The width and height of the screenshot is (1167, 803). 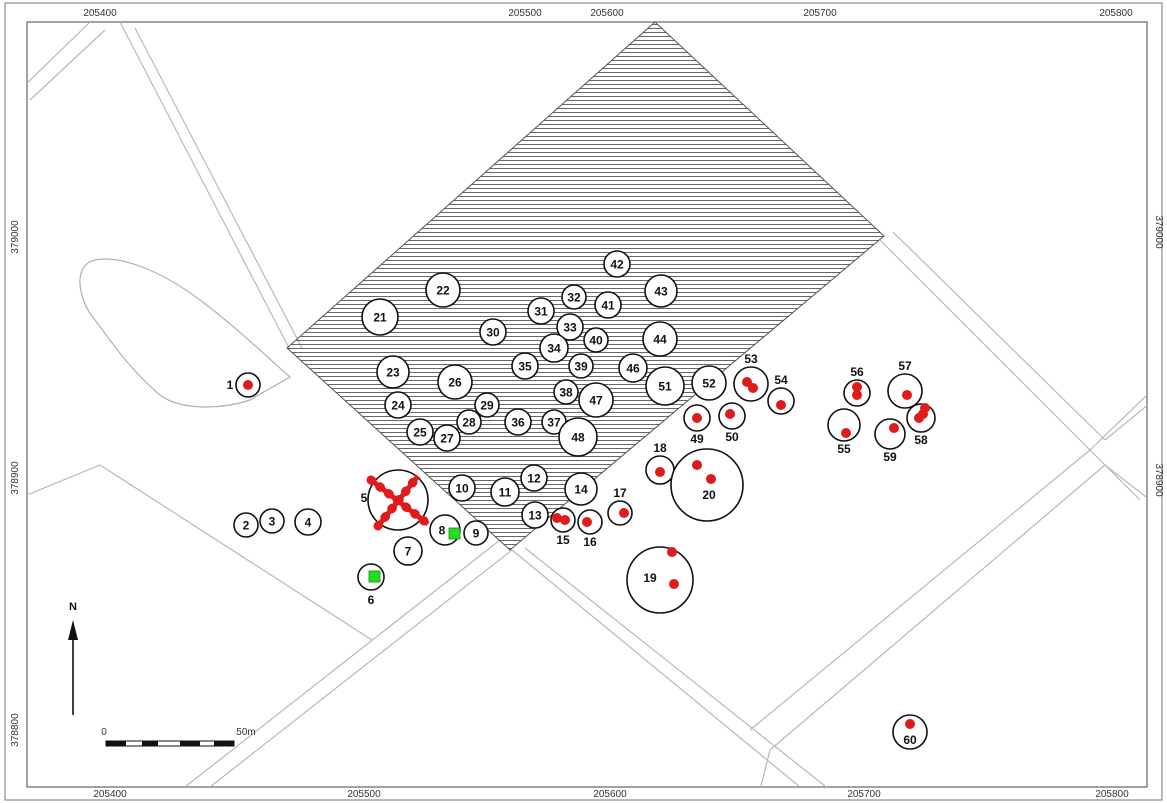 I want to click on feature-label: 44, so click(x=660, y=340).